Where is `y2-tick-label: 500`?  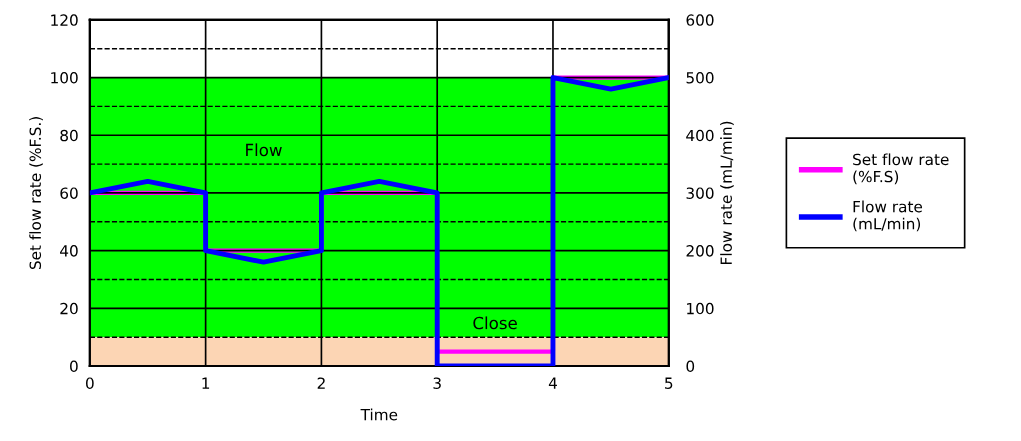
y2-tick-label: 500 is located at coordinates (700, 78).